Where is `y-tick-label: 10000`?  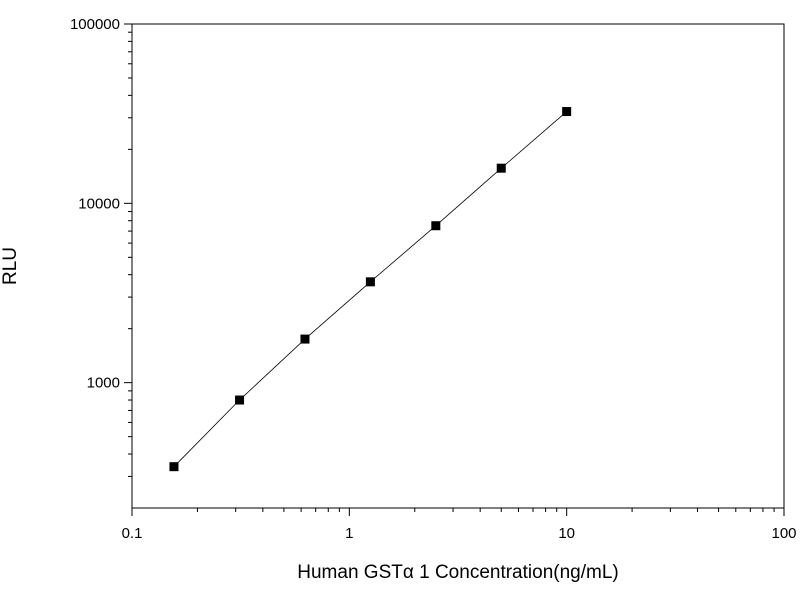 y-tick-label: 10000 is located at coordinates (99, 203).